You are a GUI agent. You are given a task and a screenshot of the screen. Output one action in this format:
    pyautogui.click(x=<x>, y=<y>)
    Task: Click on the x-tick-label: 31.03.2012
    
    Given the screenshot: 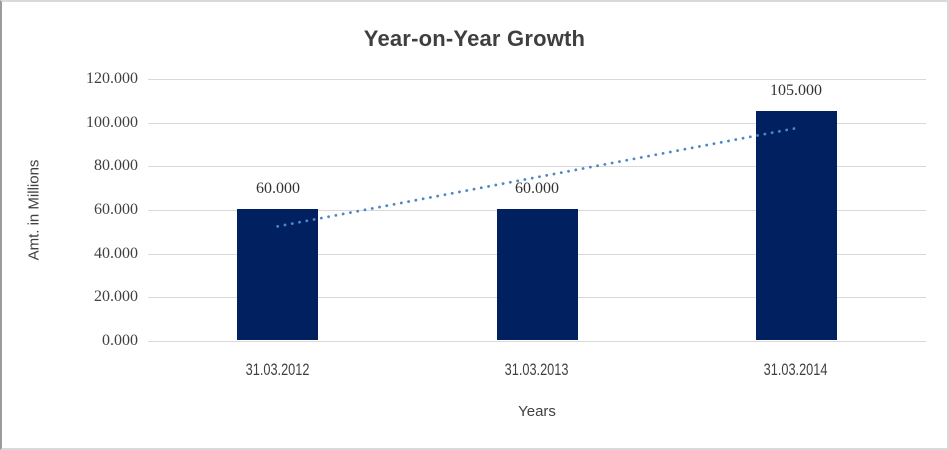 What is the action you would take?
    pyautogui.click(x=278, y=369)
    